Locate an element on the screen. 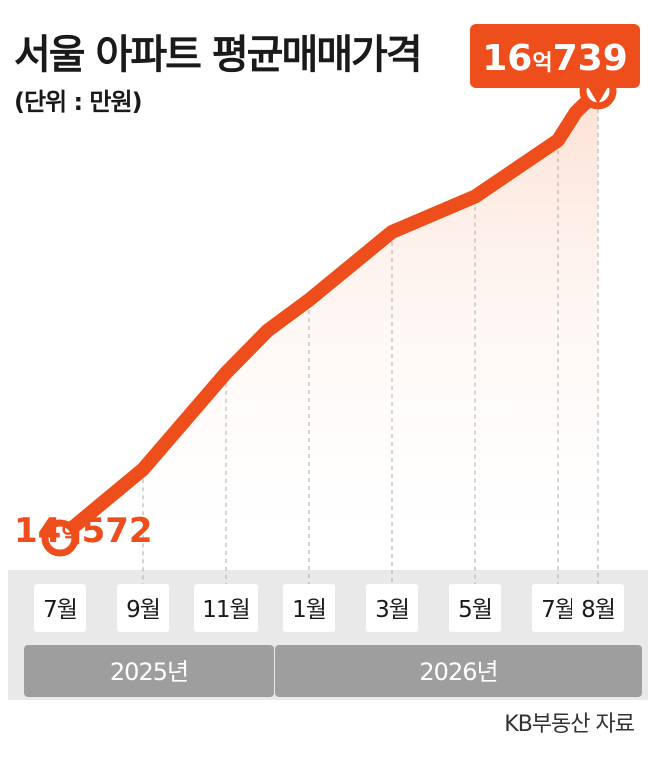 The width and height of the screenshot is (656, 766). year-bar-label: 2026년 is located at coordinates (458, 672).